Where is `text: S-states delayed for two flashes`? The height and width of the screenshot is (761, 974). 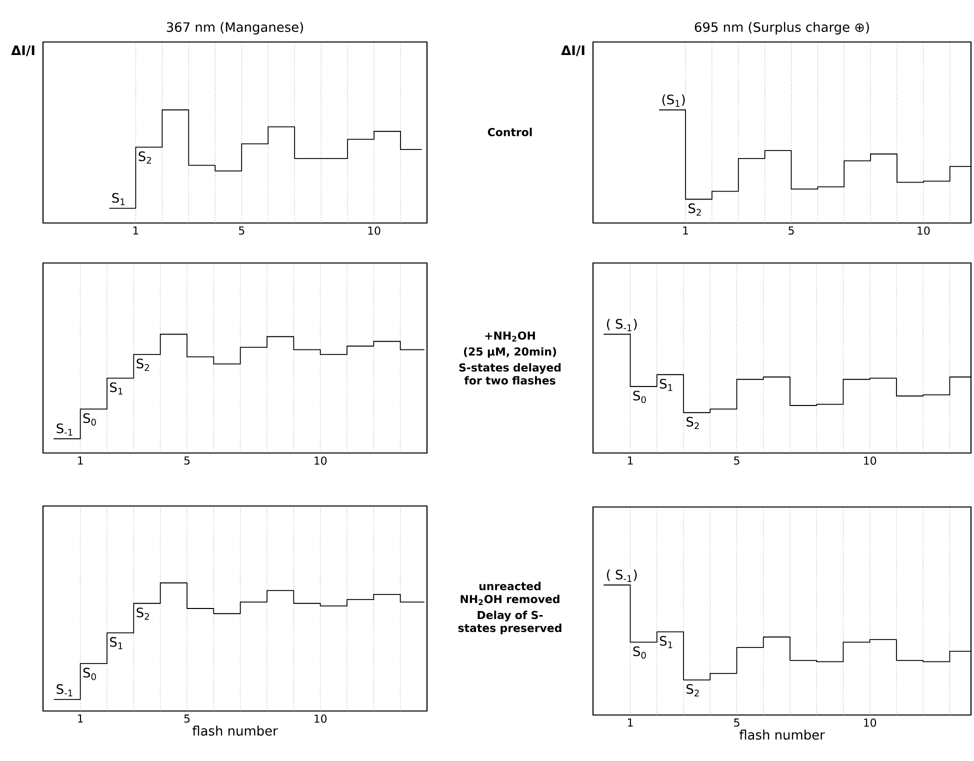
text: S-states delayed for two flashes is located at coordinates (510, 374).